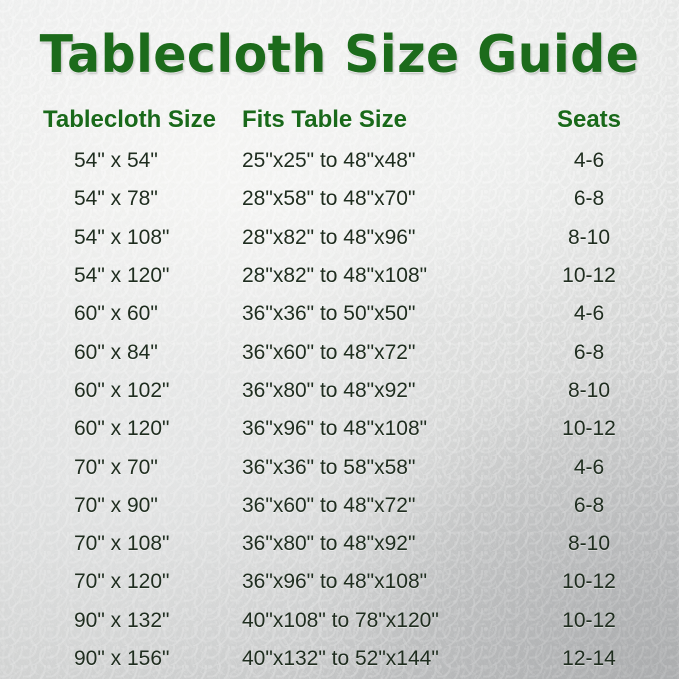  Describe the element at coordinates (116, 505) in the screenshot. I see `cell-tablecloth-size: 70" x 90"` at that location.